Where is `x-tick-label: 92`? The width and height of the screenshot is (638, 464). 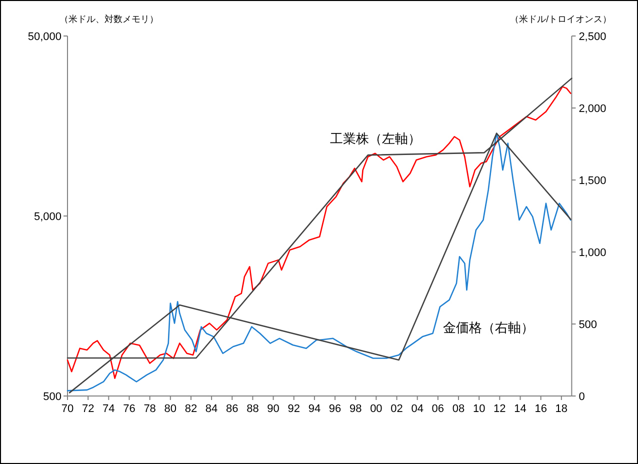 x-tick-label: 92 is located at coordinates (294, 409).